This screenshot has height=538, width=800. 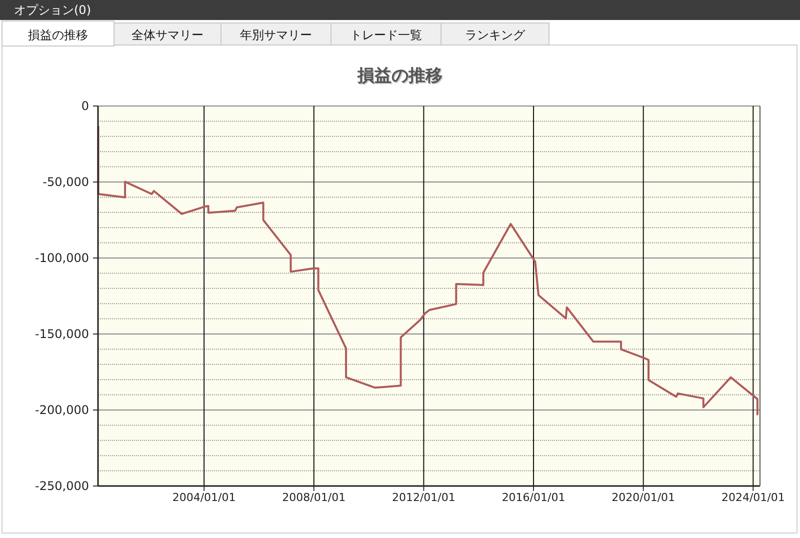 I want to click on x-tick-label: 2012/01/01, so click(x=424, y=497).